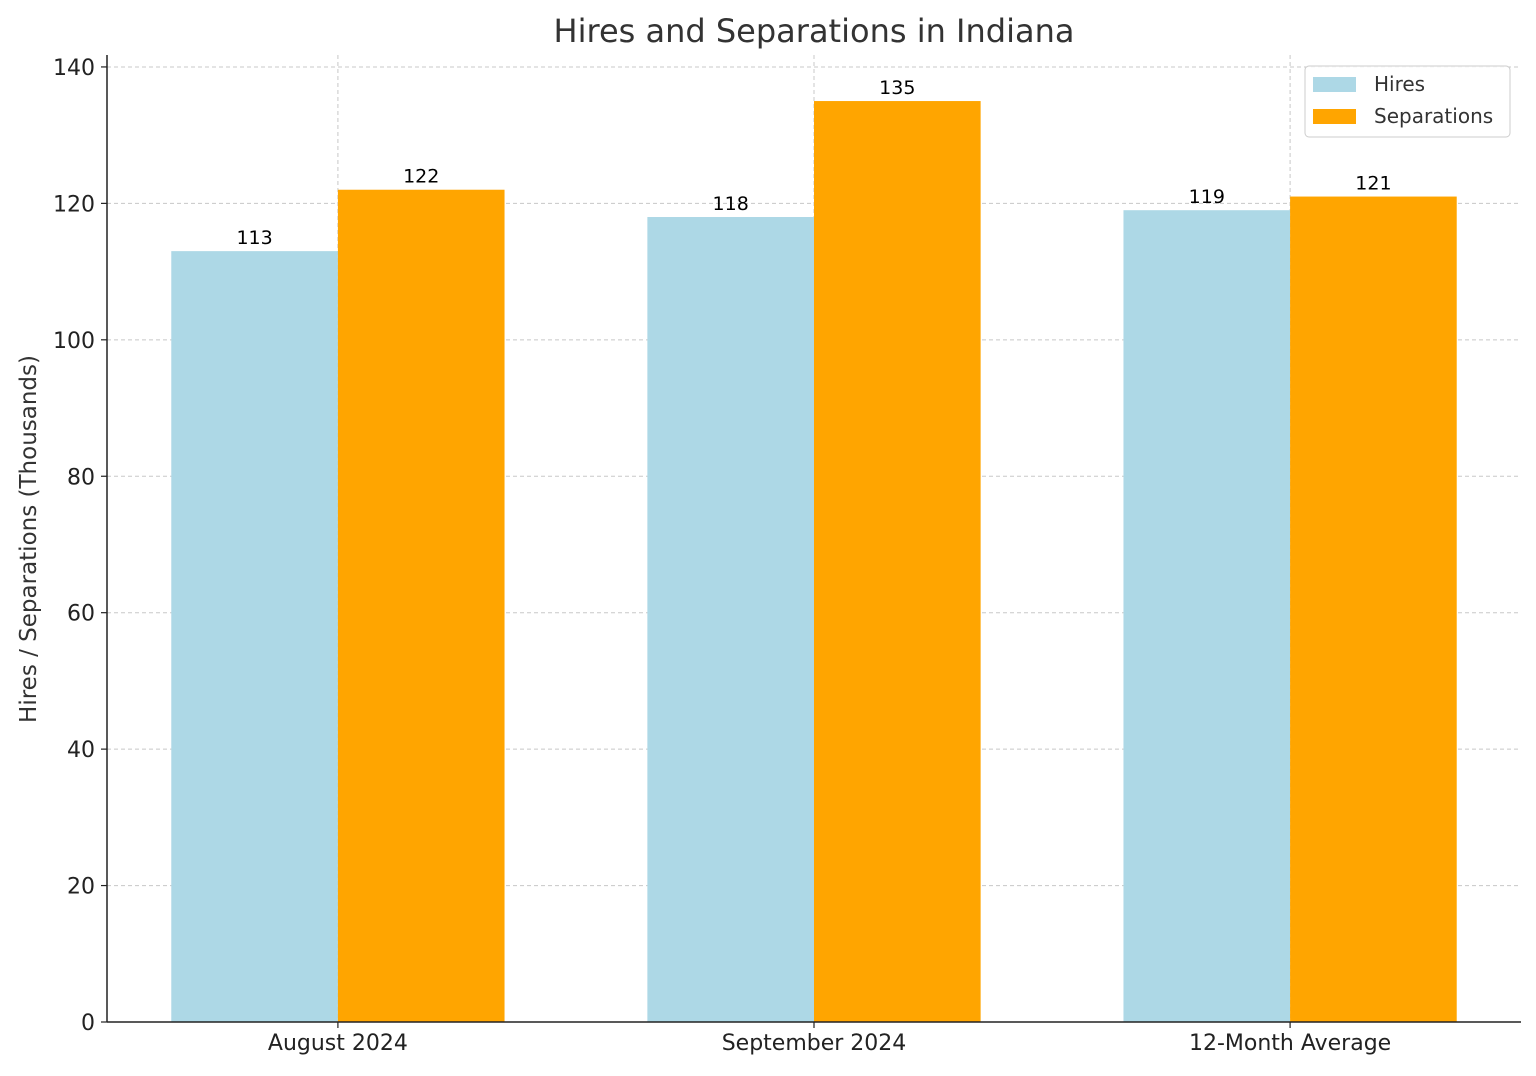 This screenshot has width=1536, height=1076. Describe the element at coordinates (814, 31) in the screenshot. I see `chart-title: Hires and Separations in Indiana` at that location.